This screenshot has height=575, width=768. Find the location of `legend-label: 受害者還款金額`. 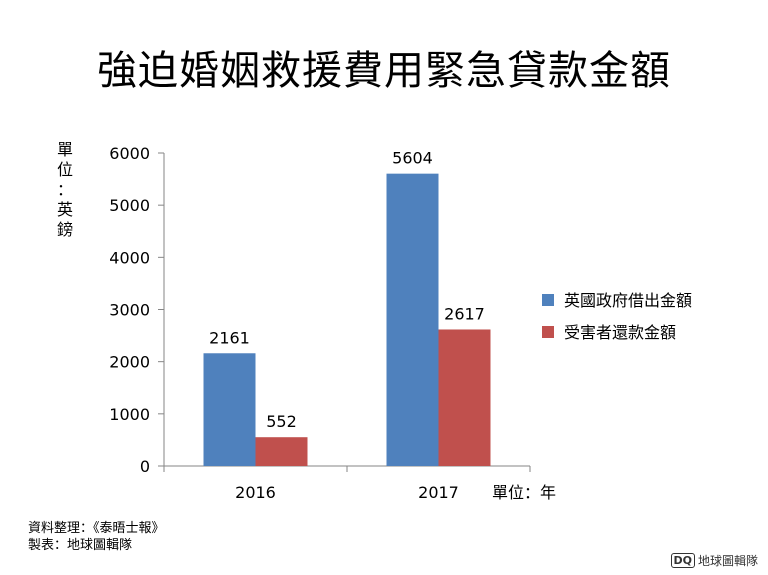

legend-label: 受害者還款金額 is located at coordinates (620, 332).